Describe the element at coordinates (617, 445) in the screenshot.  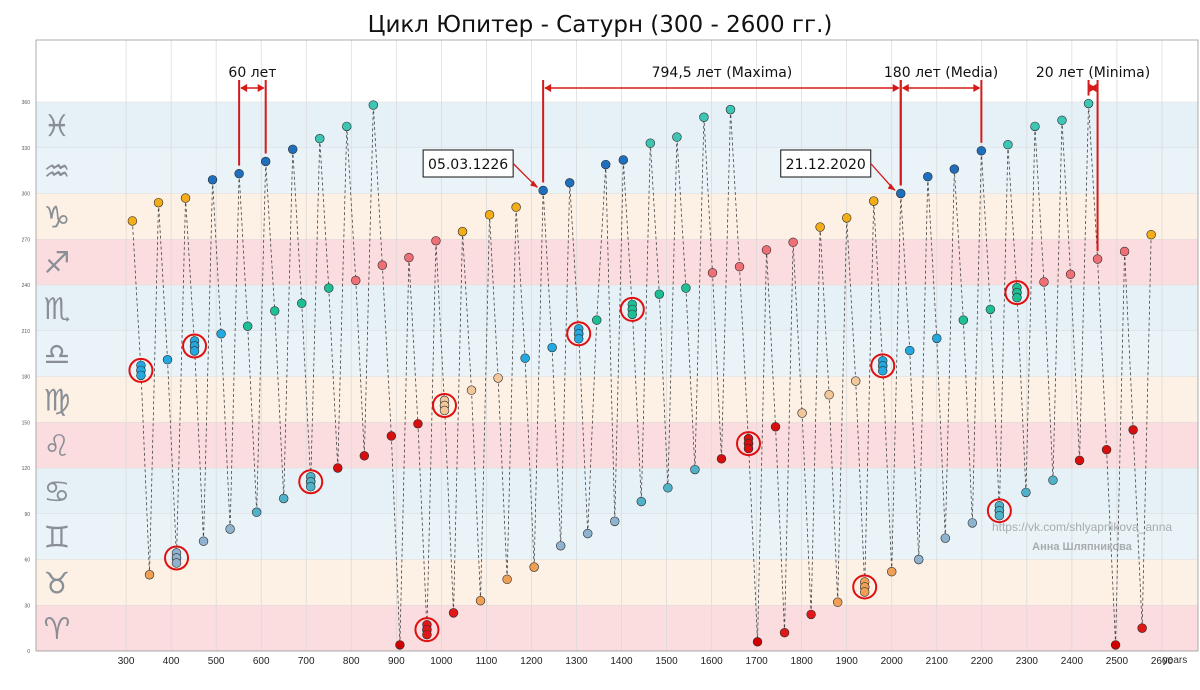
I see `band-leo` at that location.